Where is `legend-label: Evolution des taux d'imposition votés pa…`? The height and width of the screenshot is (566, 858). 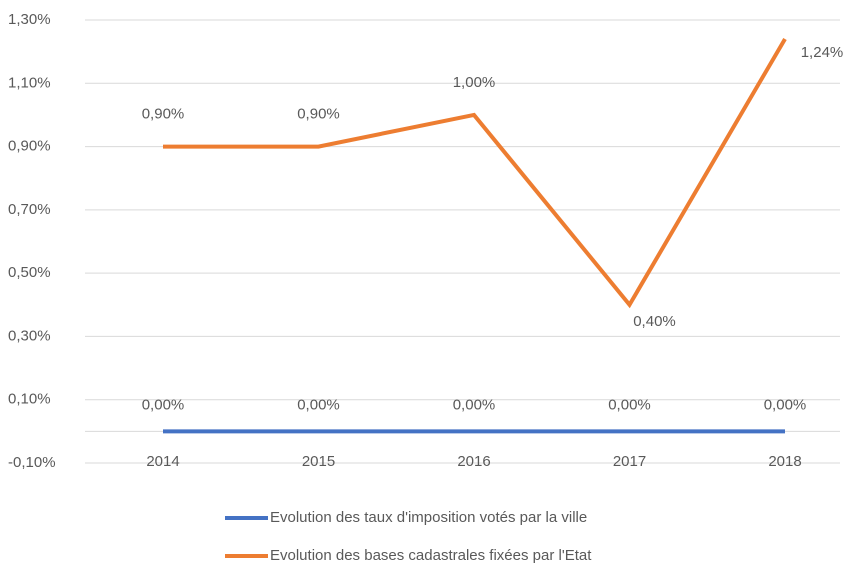
legend-label: Evolution des taux d'imposition votés pa… is located at coordinates (428, 517).